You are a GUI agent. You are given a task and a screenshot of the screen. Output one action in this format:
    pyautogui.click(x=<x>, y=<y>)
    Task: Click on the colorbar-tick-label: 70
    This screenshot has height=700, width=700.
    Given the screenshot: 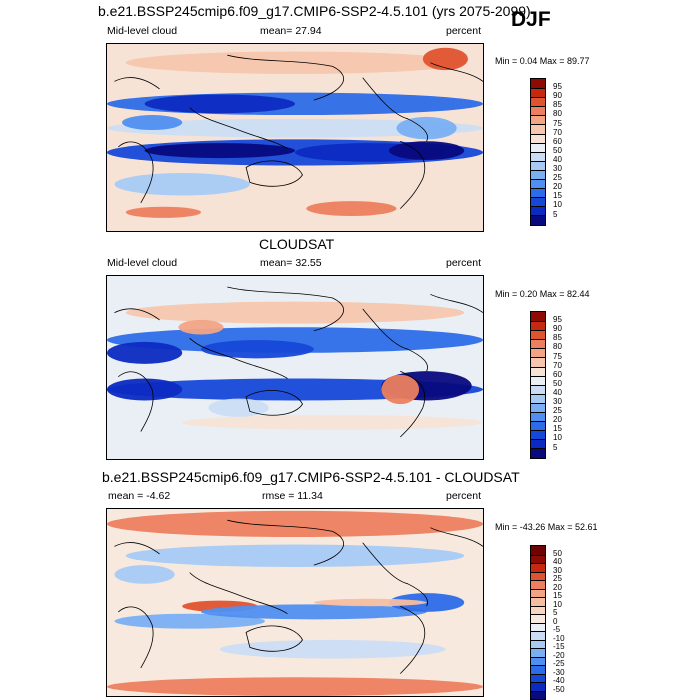 What is the action you would take?
    pyautogui.click(x=557, y=132)
    